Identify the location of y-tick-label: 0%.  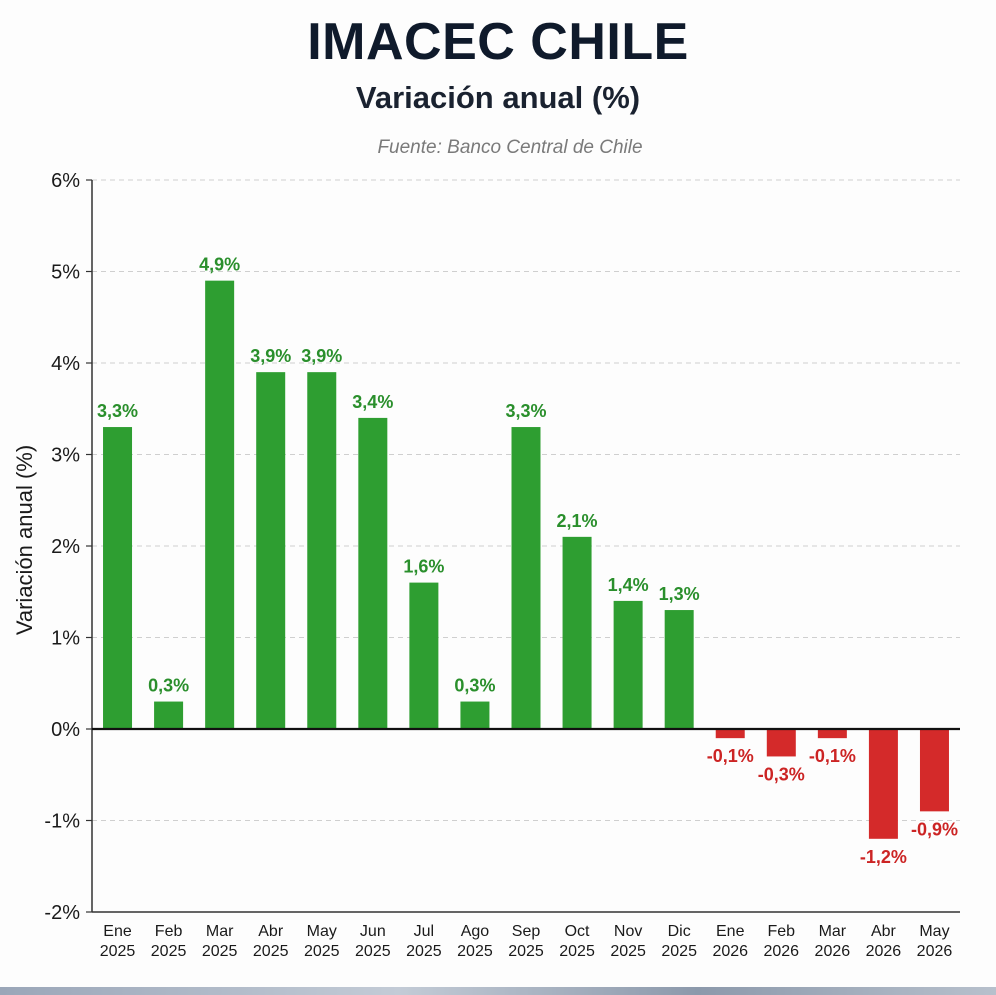
(65, 730).